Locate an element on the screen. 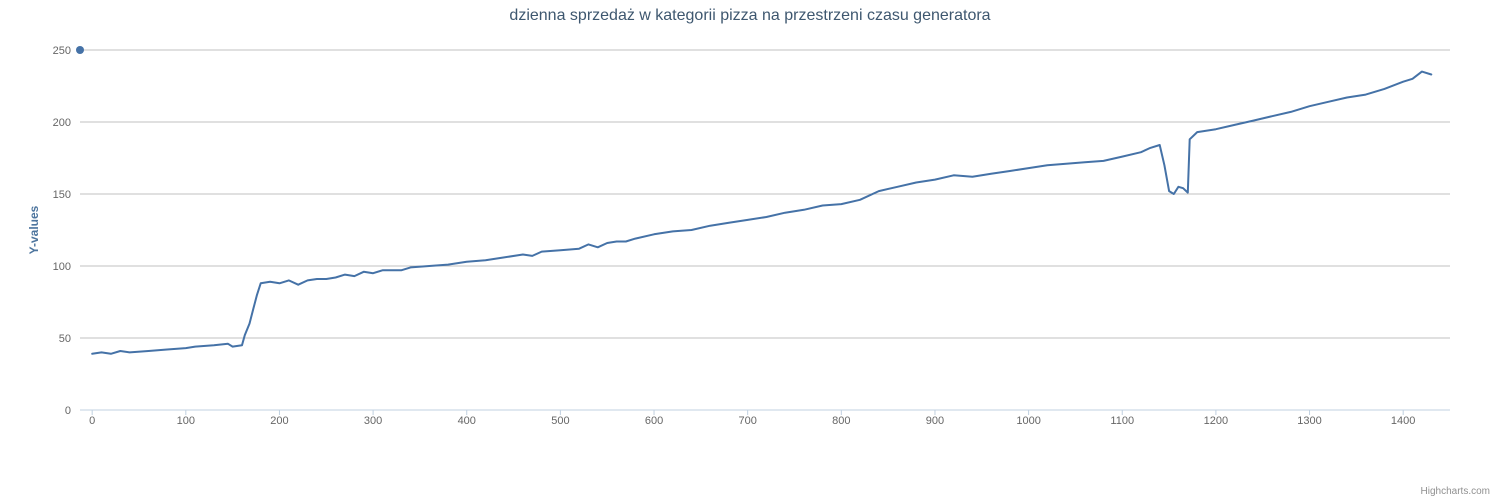 This screenshot has height=500, width=1500. y-tick-label-250: 250 is located at coordinates (62, 51).